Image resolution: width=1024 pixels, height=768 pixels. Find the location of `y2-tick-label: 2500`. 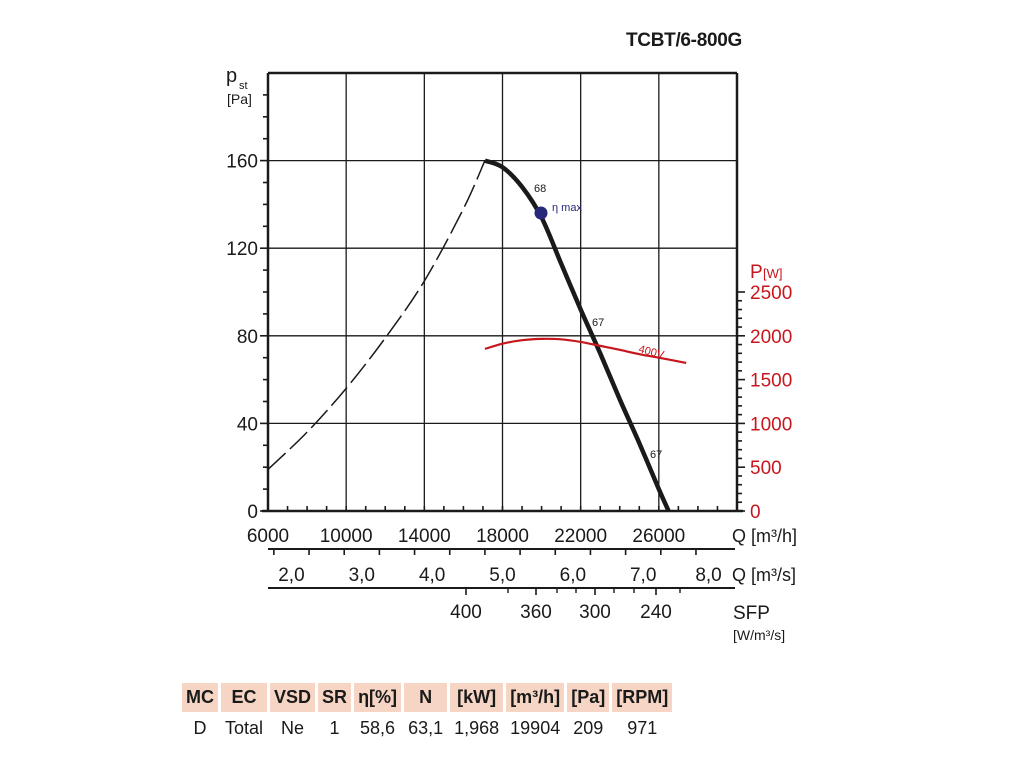

y2-tick-label: 2500 is located at coordinates (771, 293).